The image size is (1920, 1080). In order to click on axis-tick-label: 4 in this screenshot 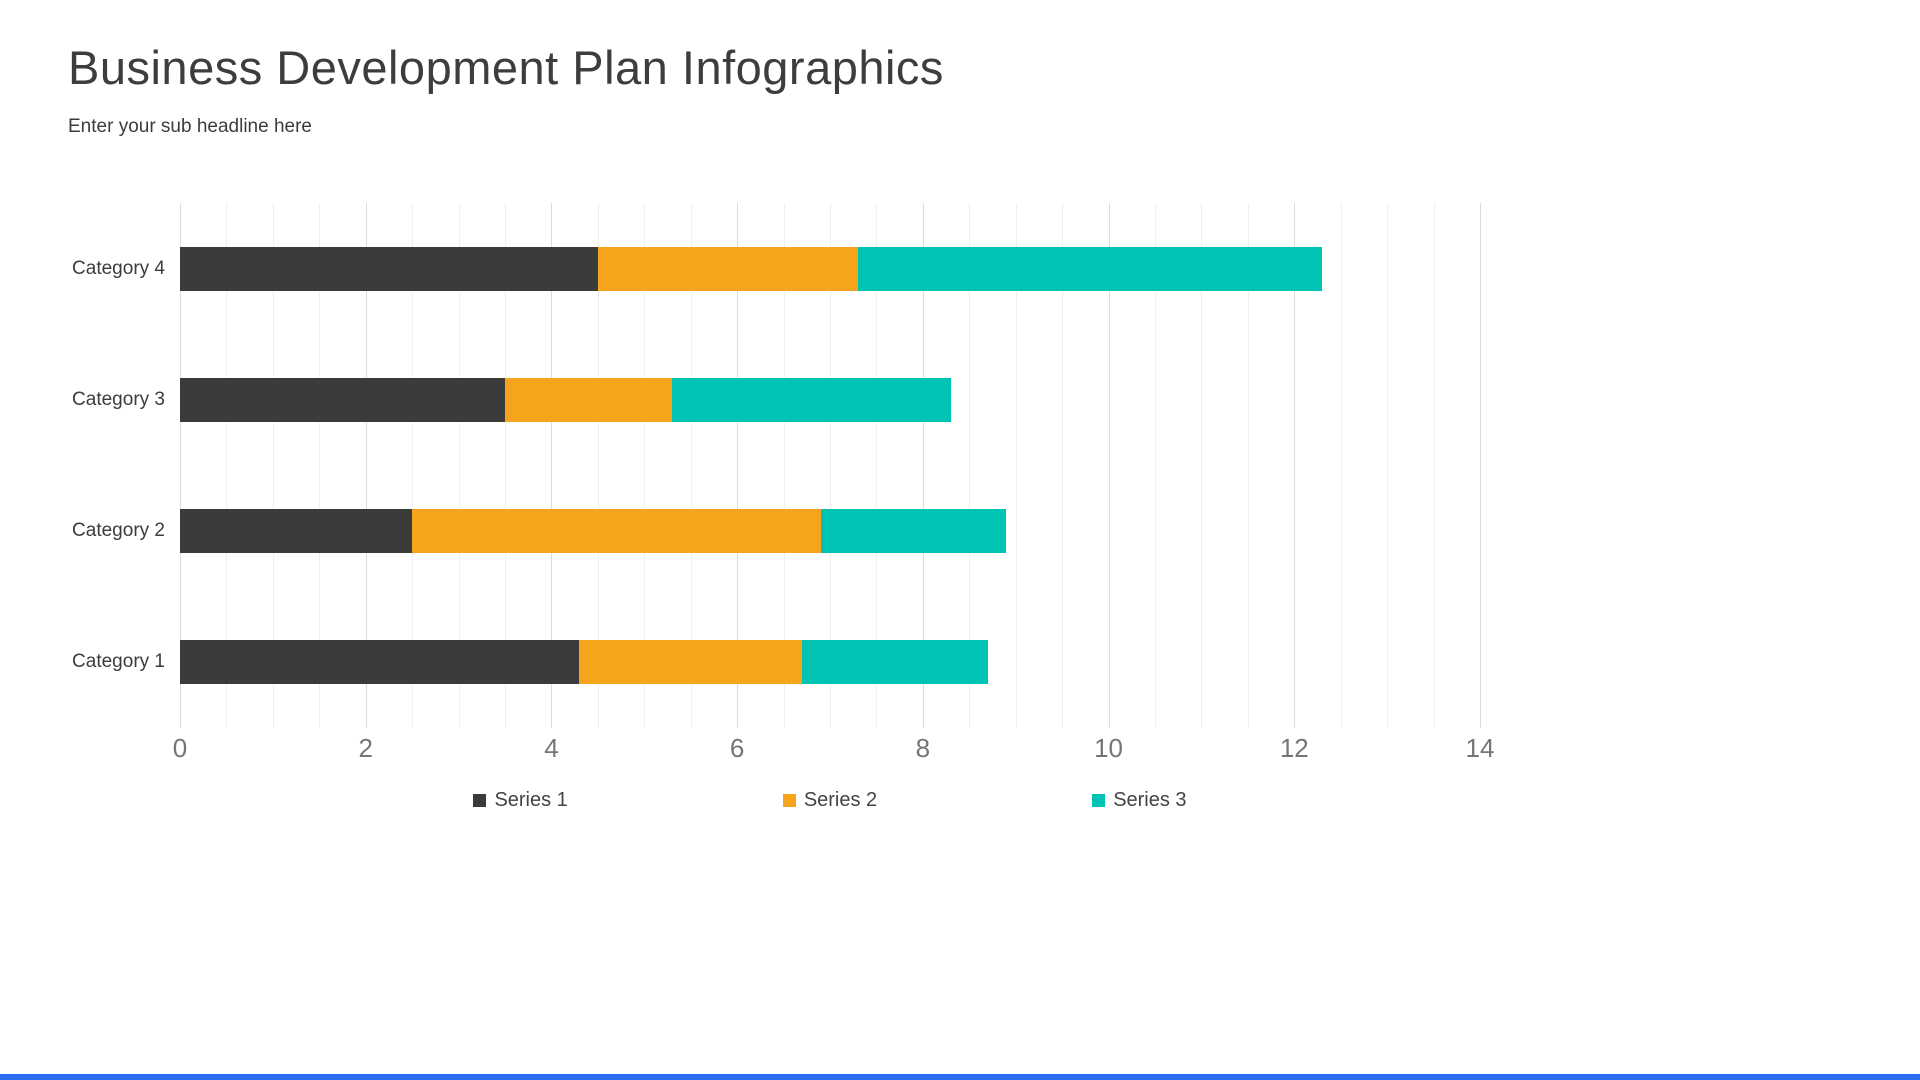, I will do `click(551, 748)`.